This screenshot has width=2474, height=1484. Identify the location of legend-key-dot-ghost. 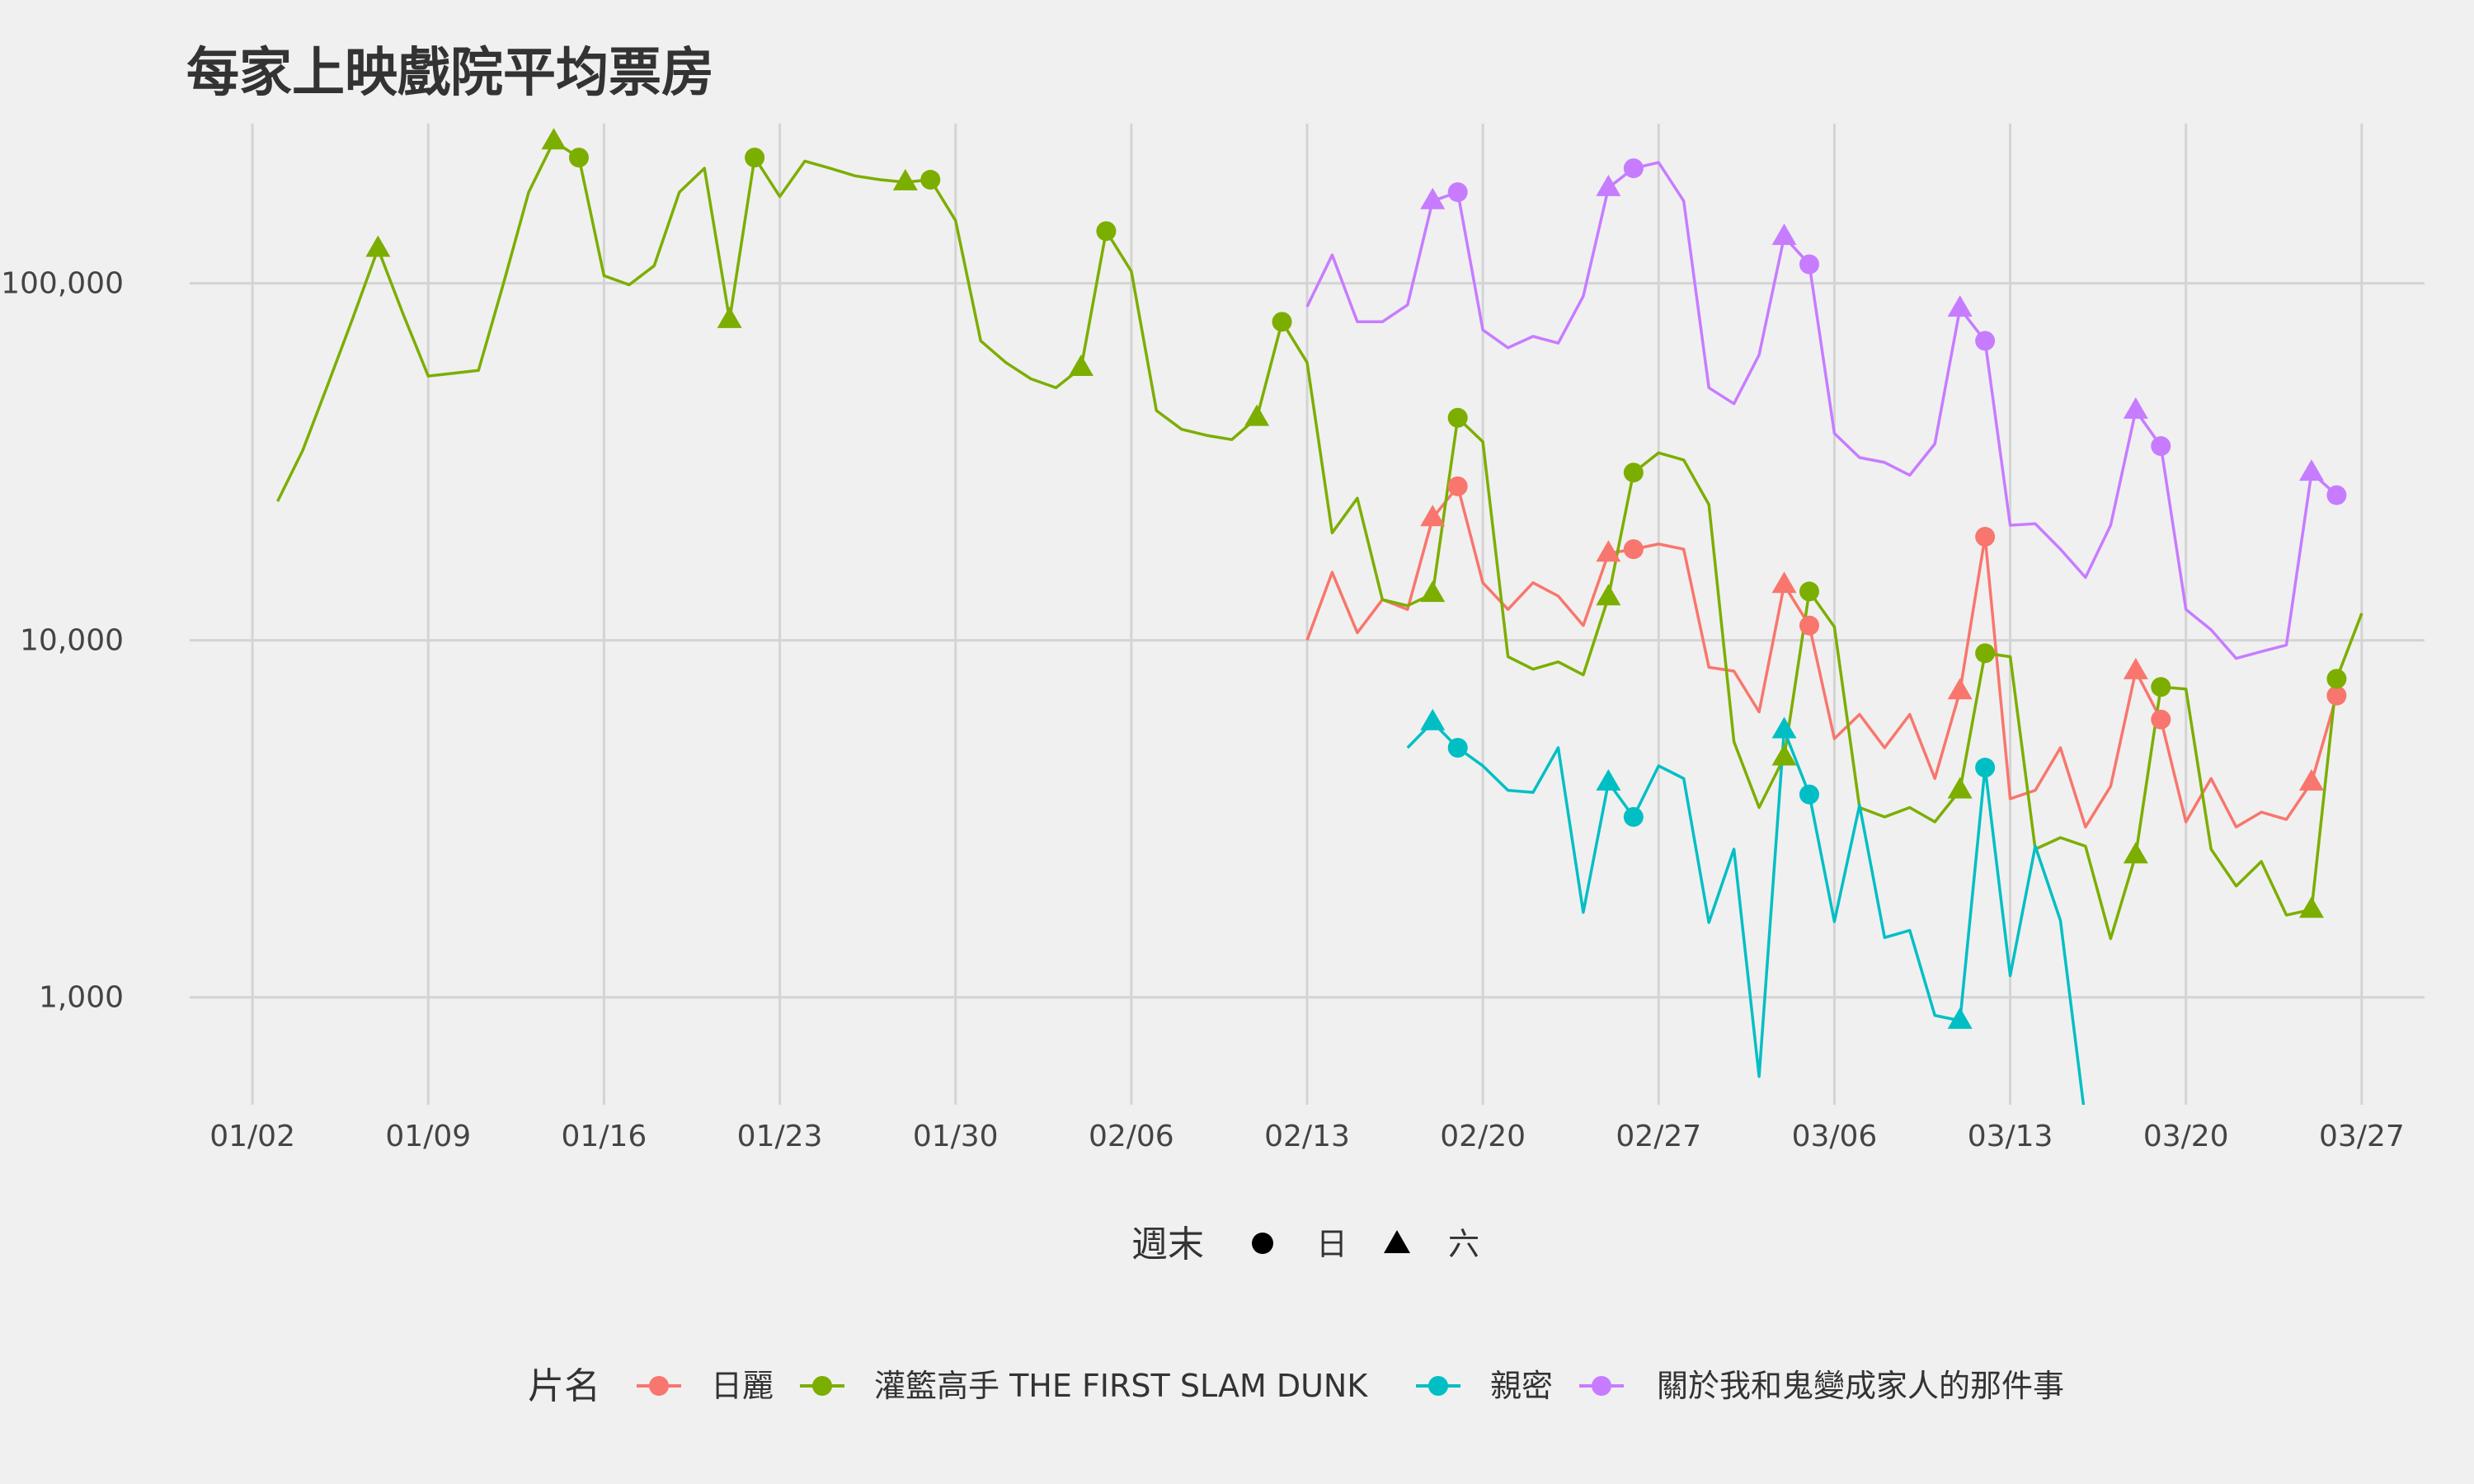
(1601, 1386).